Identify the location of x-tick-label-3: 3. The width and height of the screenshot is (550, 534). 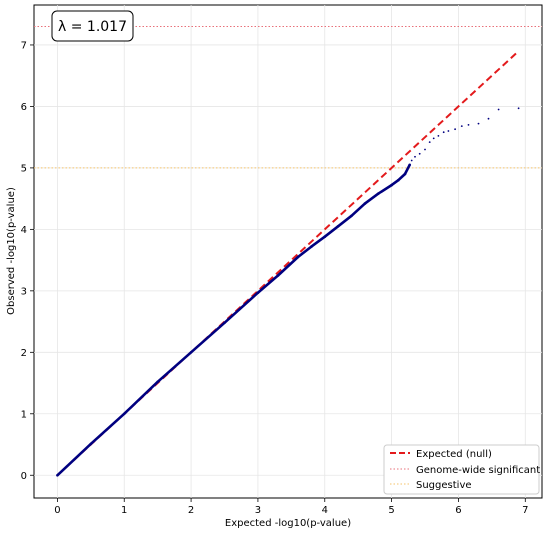
(258, 510).